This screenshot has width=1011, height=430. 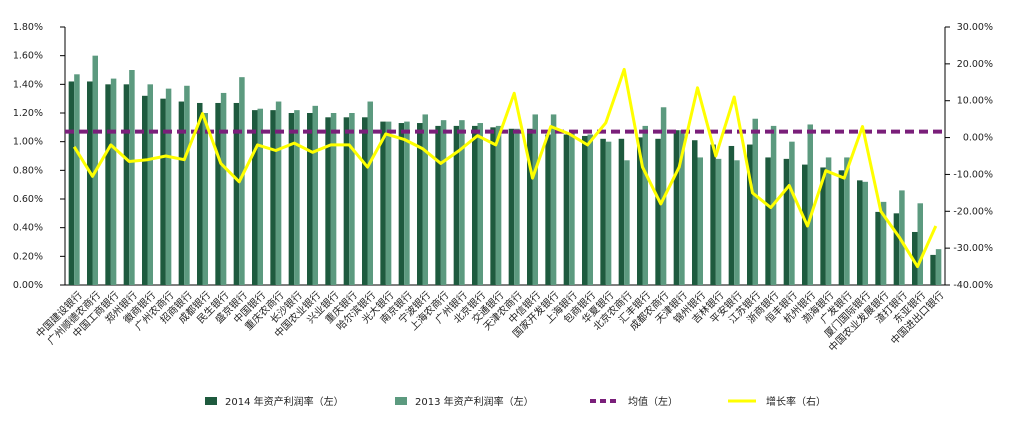 I want to click on legend-label: 2014 年资产利润率（左）, so click(x=284, y=401).